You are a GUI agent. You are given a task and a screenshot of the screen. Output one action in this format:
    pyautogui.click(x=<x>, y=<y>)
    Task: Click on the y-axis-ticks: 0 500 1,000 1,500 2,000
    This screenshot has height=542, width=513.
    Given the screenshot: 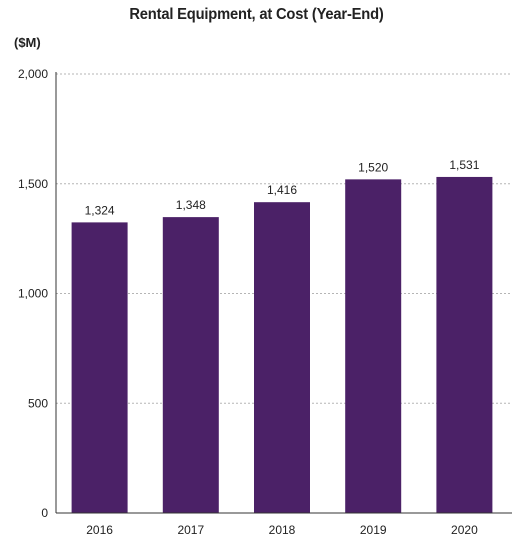 What is the action you would take?
    pyautogui.click(x=33, y=293)
    